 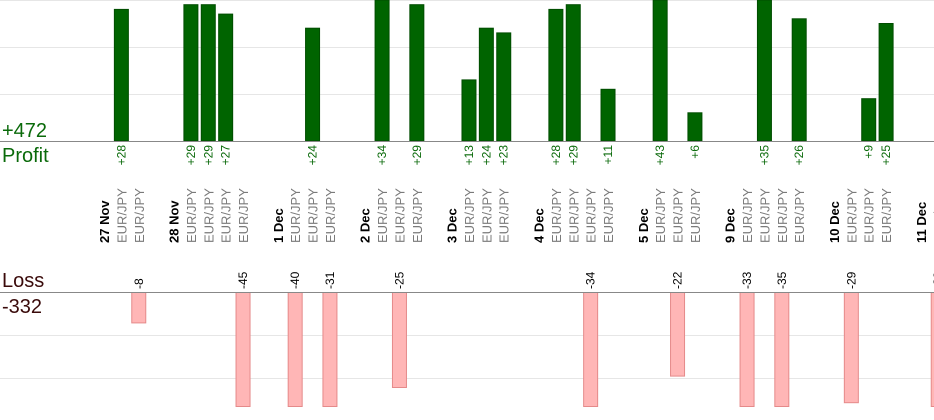 What do you see at coordinates (782, 280) in the screenshot?
I see `loss-value-label: -35` at bounding box center [782, 280].